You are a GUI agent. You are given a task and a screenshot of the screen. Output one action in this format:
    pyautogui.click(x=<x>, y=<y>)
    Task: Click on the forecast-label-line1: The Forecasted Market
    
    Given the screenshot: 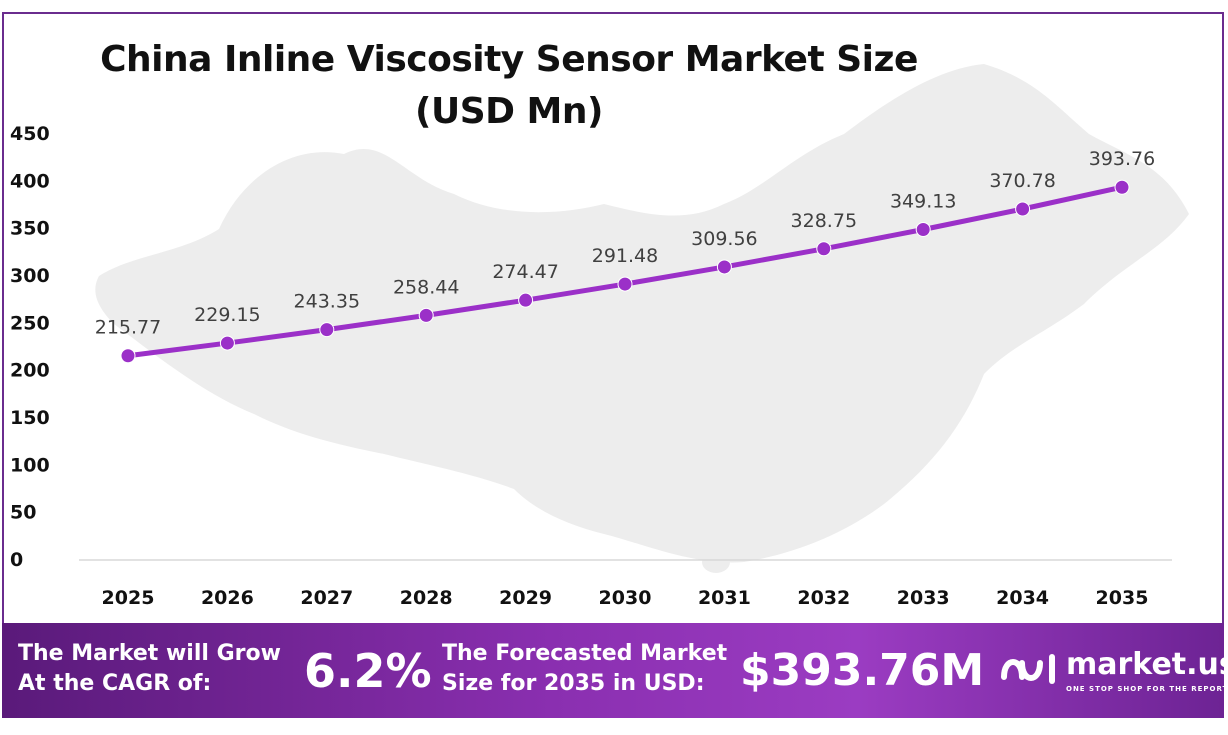 What is the action you would take?
    pyautogui.click(x=585, y=653)
    